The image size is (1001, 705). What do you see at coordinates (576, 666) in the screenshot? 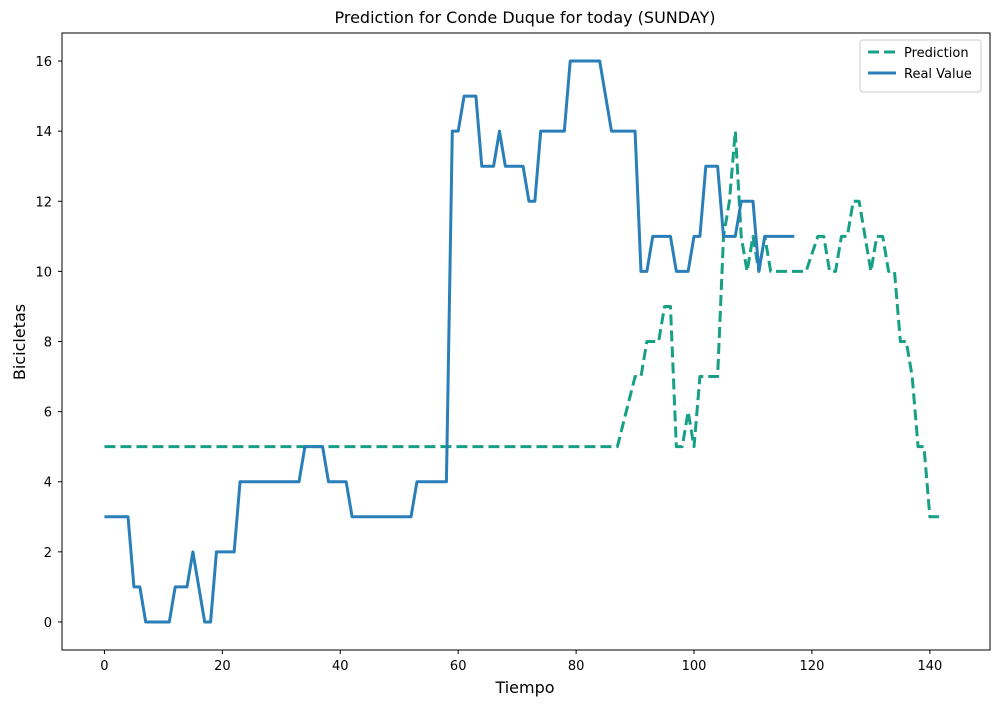
I see `x-tick-label: 80` at bounding box center [576, 666].